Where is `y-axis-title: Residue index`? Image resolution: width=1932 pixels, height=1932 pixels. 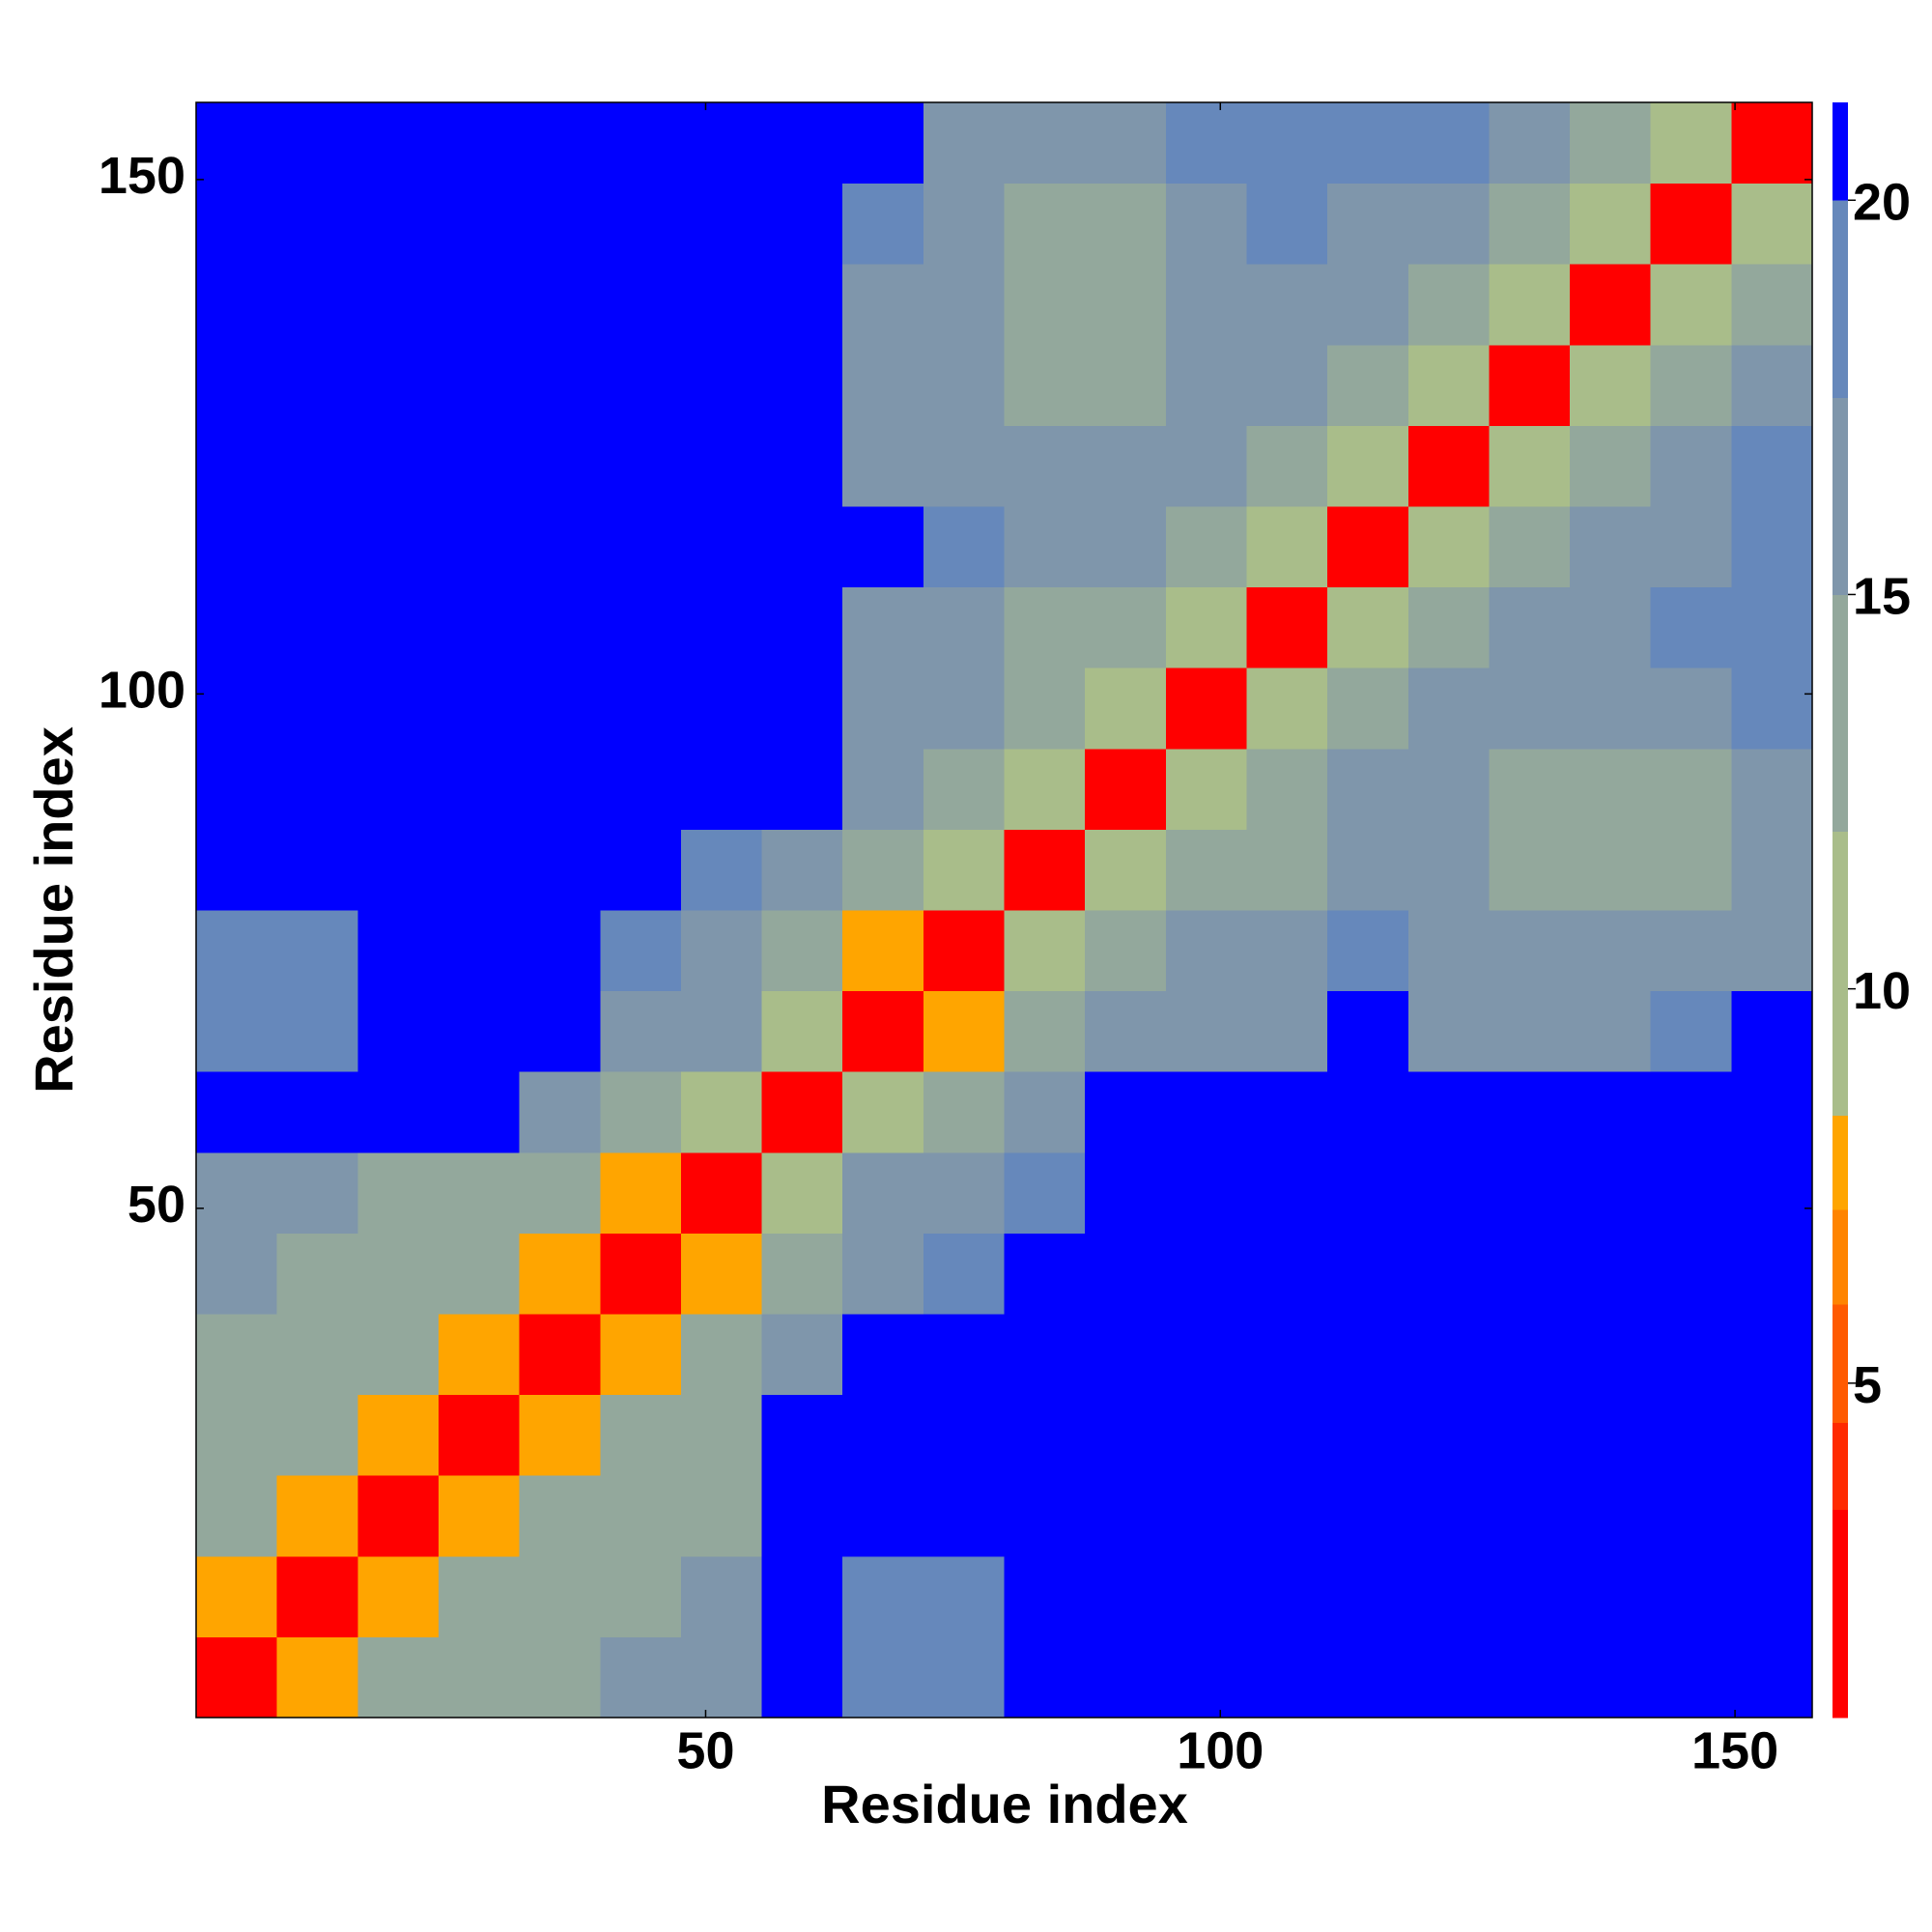
y-axis-title: Residue index is located at coordinates (53, 910).